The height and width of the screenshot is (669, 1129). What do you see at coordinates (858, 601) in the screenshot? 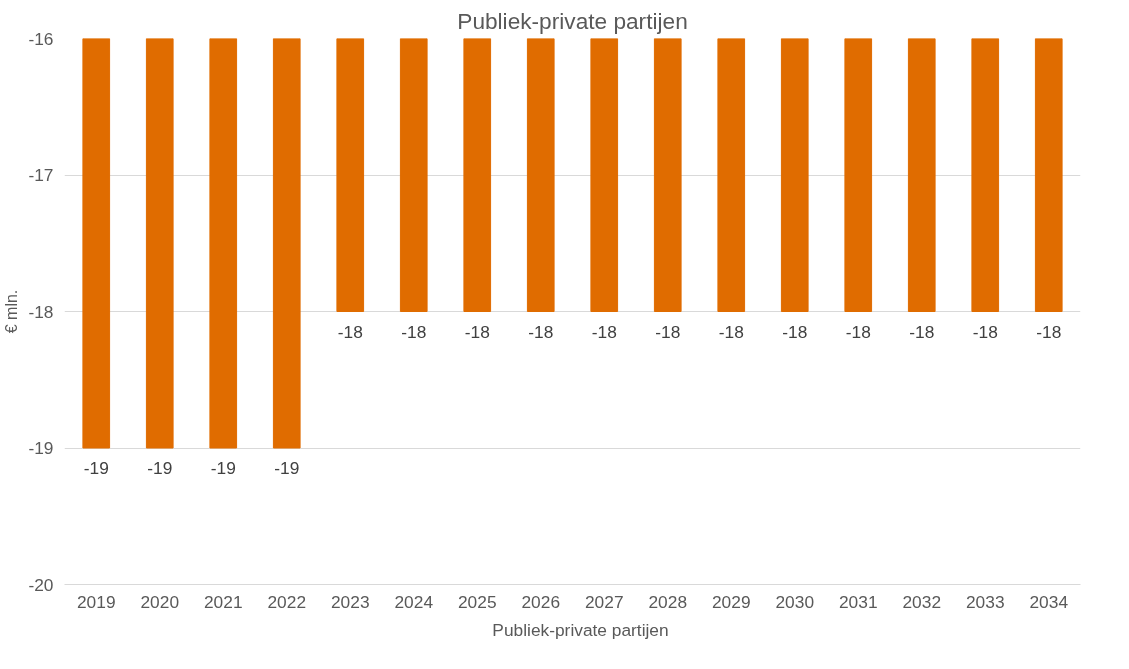
I see `x-tick-label: 2031` at bounding box center [858, 601].